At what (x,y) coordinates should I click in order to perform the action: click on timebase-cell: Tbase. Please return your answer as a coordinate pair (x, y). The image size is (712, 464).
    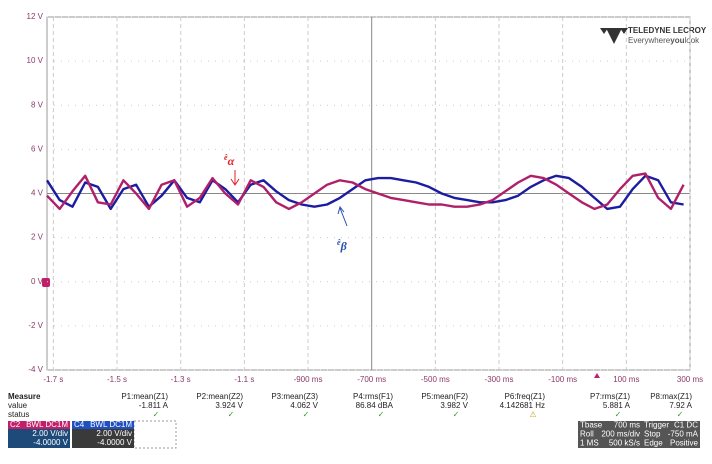
    Looking at the image, I should click on (591, 425).